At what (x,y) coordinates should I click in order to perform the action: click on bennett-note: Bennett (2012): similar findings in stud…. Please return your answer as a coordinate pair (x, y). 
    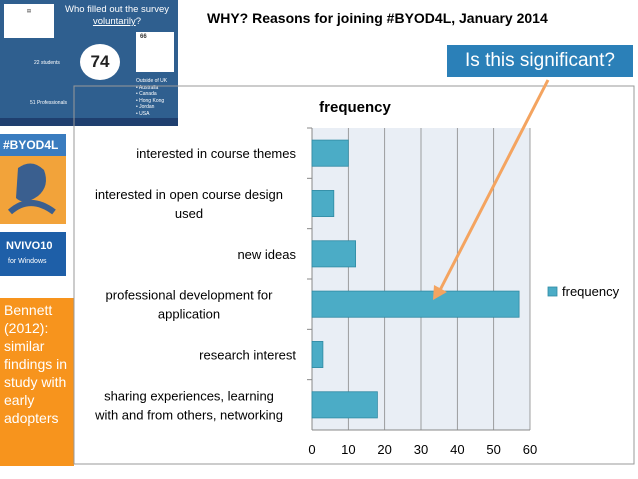
    Looking at the image, I should click on (37, 382).